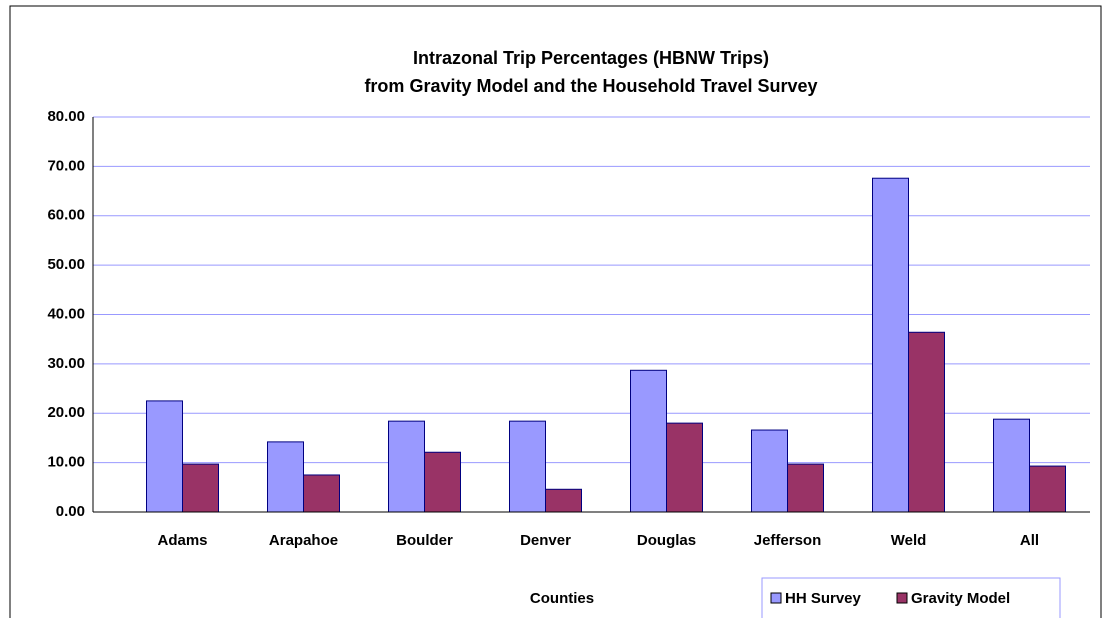  Describe the element at coordinates (66, 264) in the screenshot. I see `y-tick-label: 50.00` at that location.